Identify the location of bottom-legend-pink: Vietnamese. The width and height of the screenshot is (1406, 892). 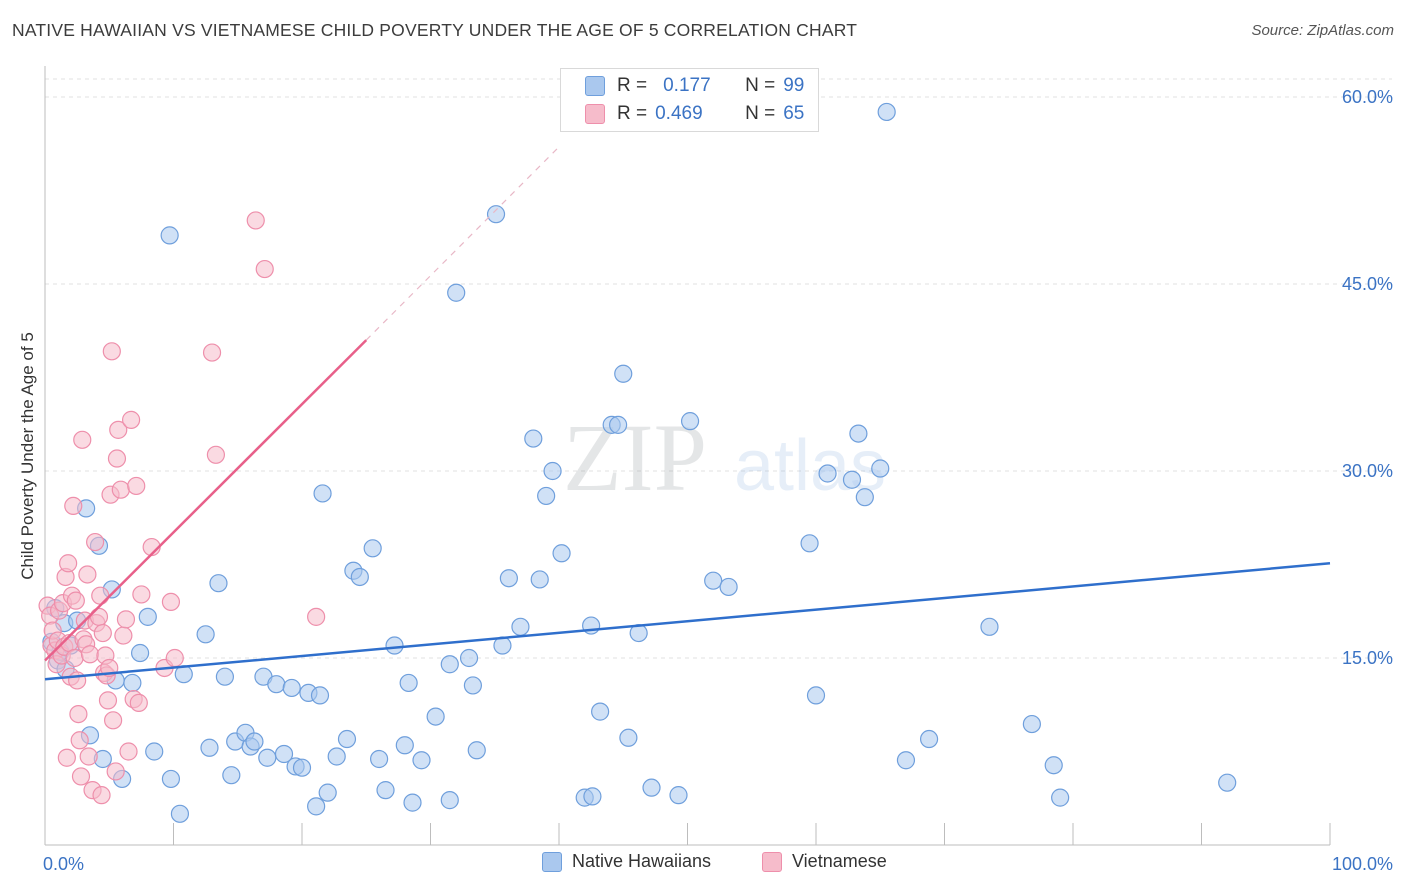
(824, 861).